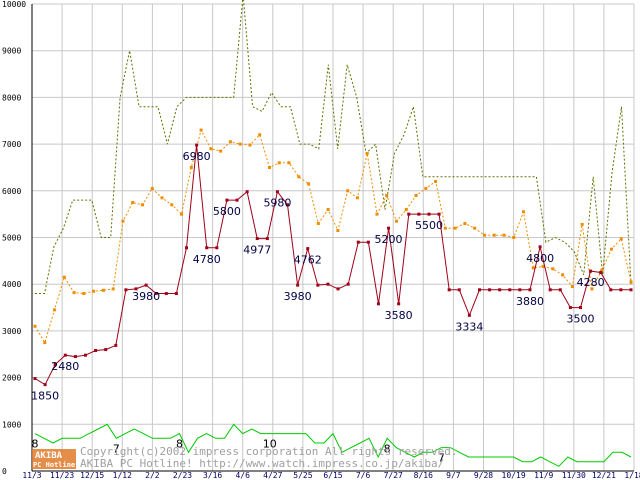 The height and width of the screenshot is (480, 640). I want to click on data-label: 3500, so click(580, 319).